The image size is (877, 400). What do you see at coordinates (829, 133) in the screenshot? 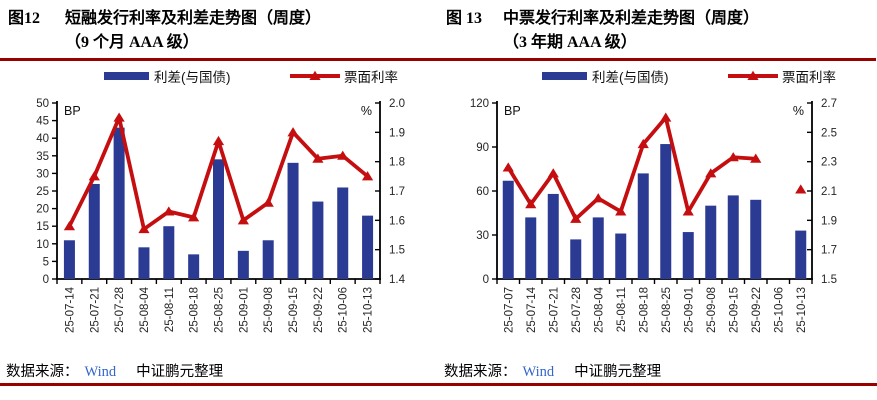
I see `right-tick-label: 2.5` at bounding box center [829, 133].